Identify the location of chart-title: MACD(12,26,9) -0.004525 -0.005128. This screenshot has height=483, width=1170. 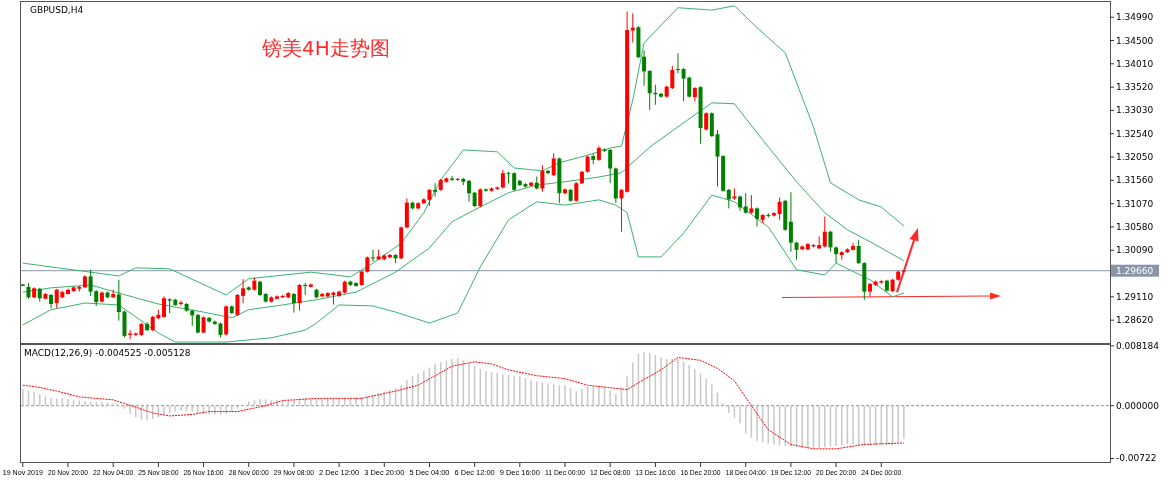
(107, 353).